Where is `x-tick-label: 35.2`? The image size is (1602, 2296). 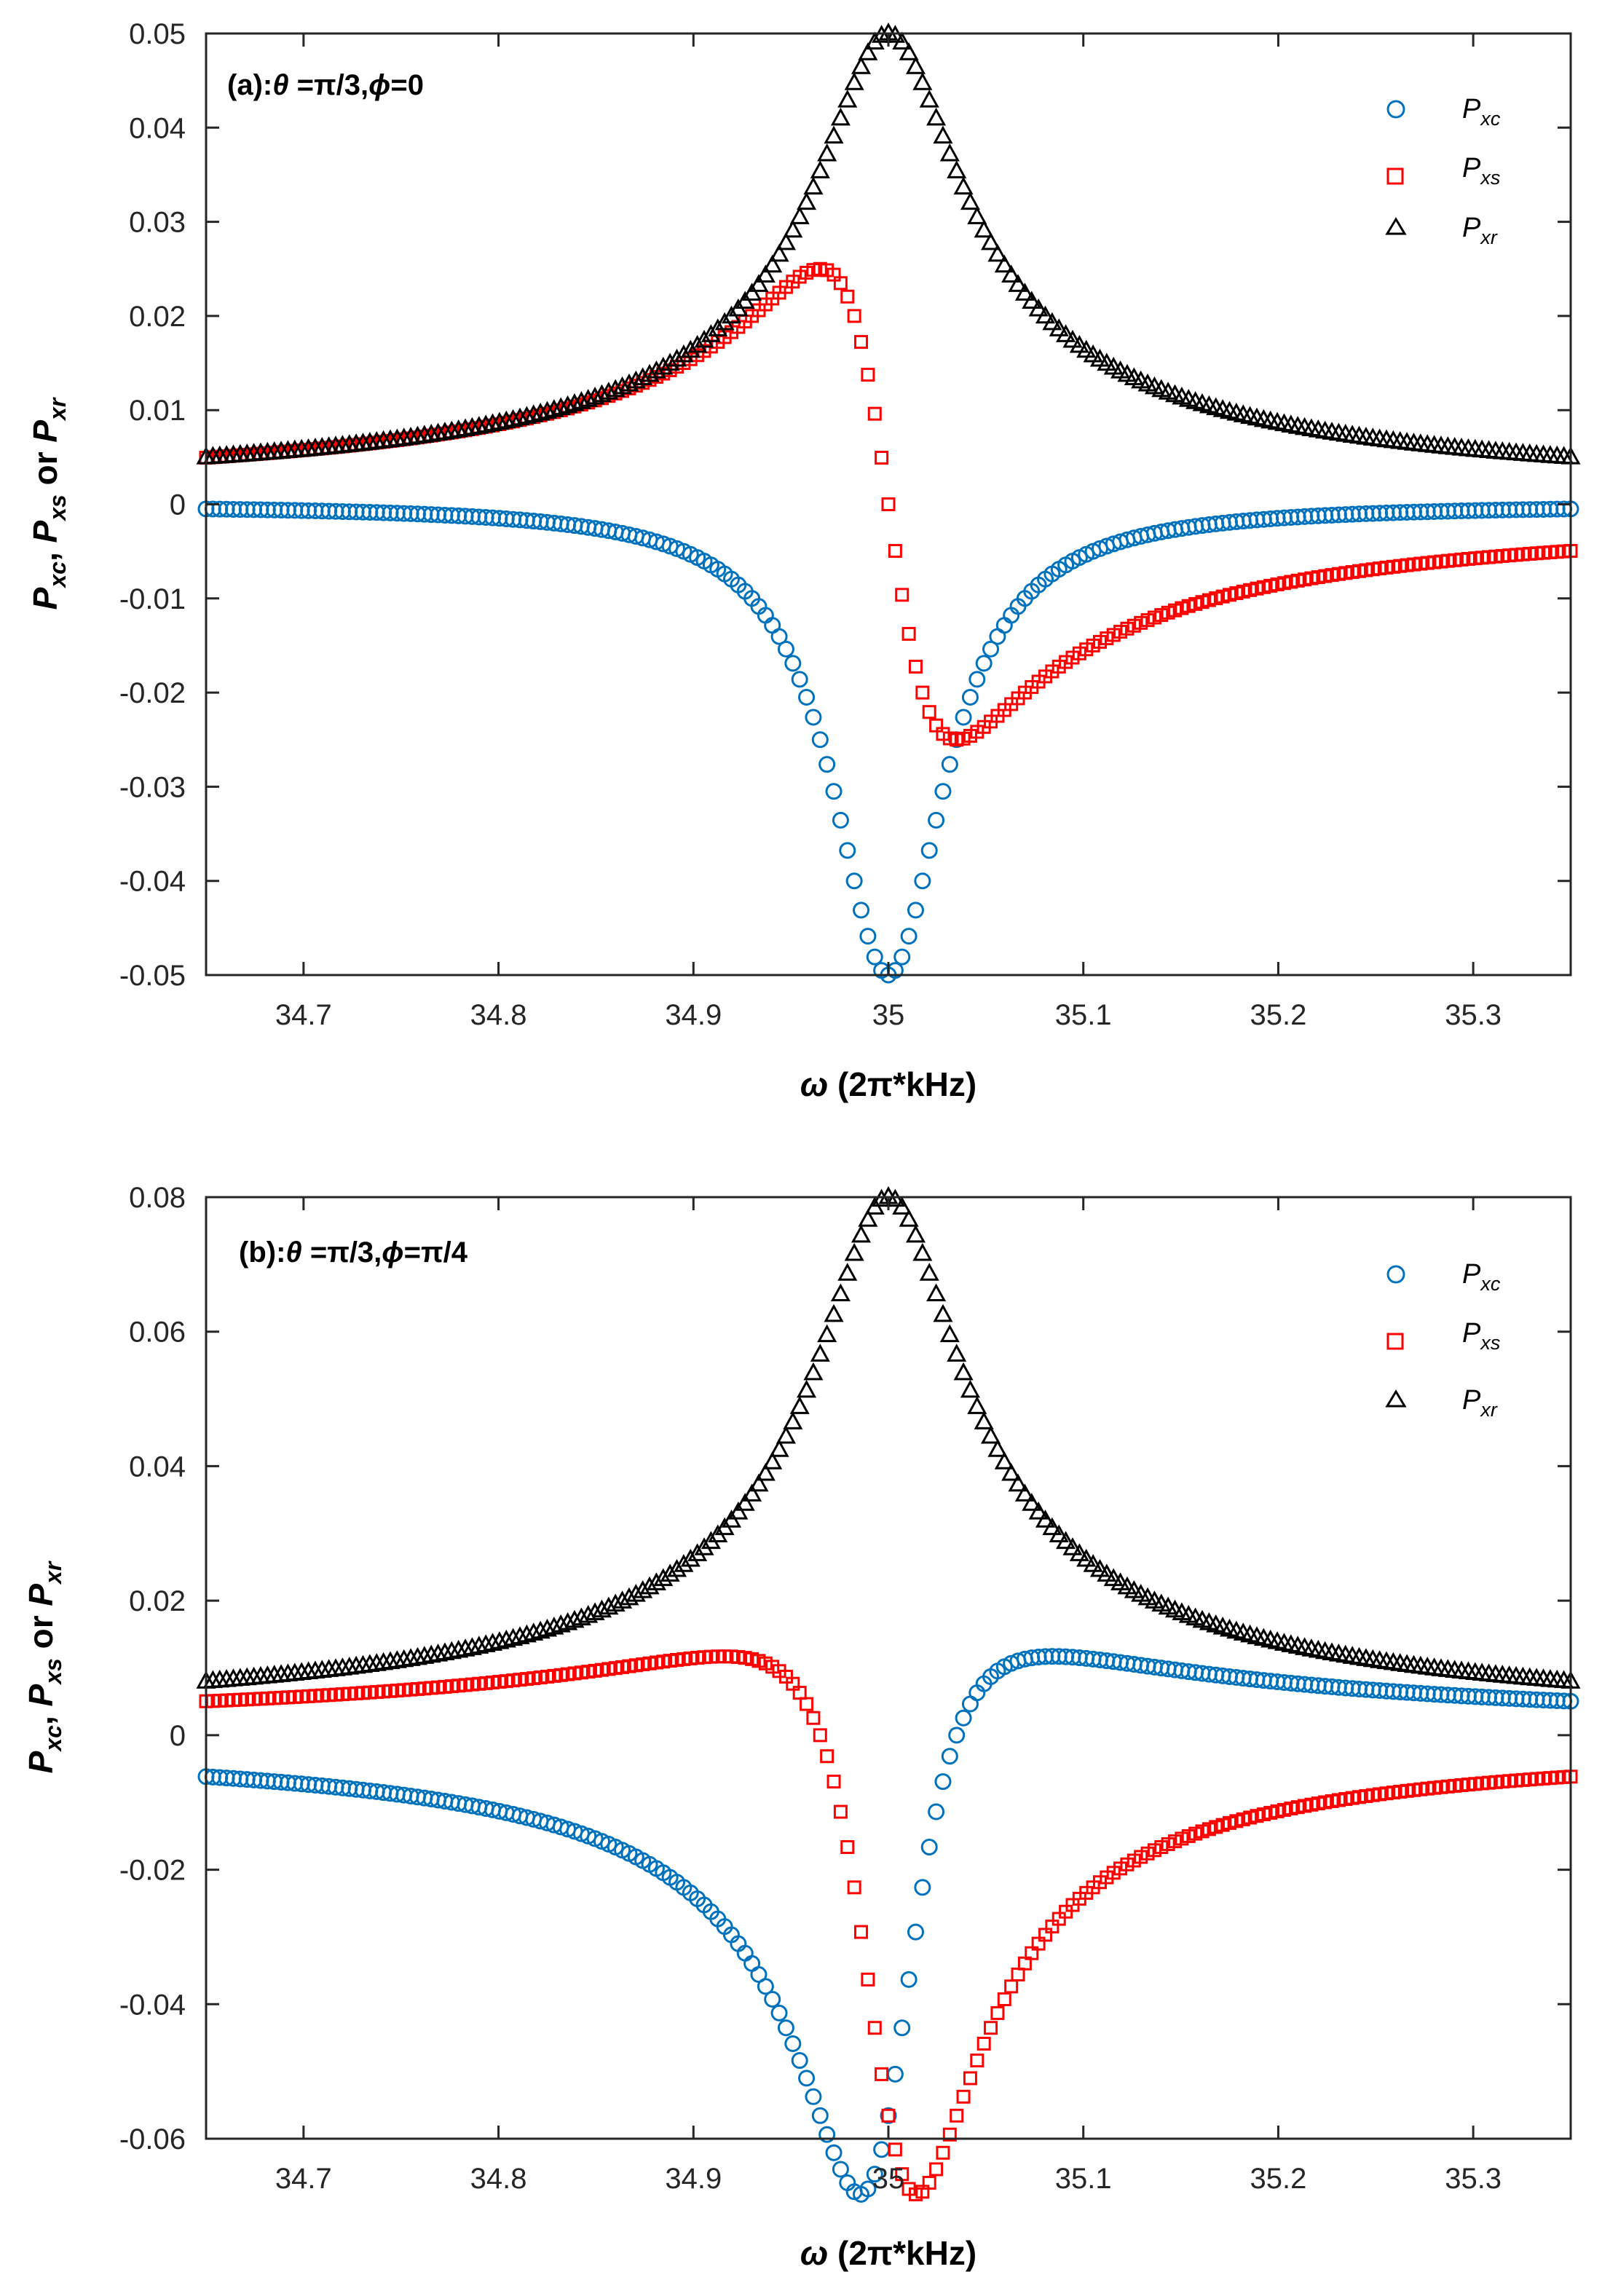
x-tick-label: 35.2 is located at coordinates (1278, 1015).